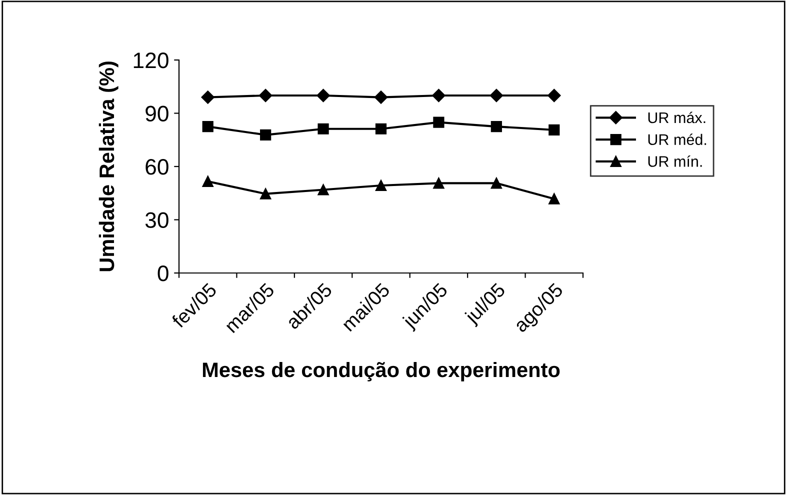 This screenshot has height=495, width=787. What do you see at coordinates (677, 140) in the screenshot?
I see `legend-label: UR méd.` at bounding box center [677, 140].